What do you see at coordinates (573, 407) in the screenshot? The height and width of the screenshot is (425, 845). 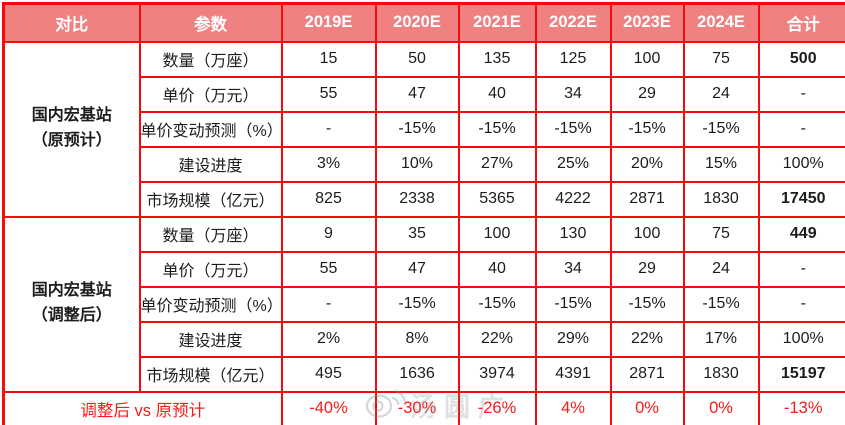 I see `footer-cell: 4%` at bounding box center [573, 407].